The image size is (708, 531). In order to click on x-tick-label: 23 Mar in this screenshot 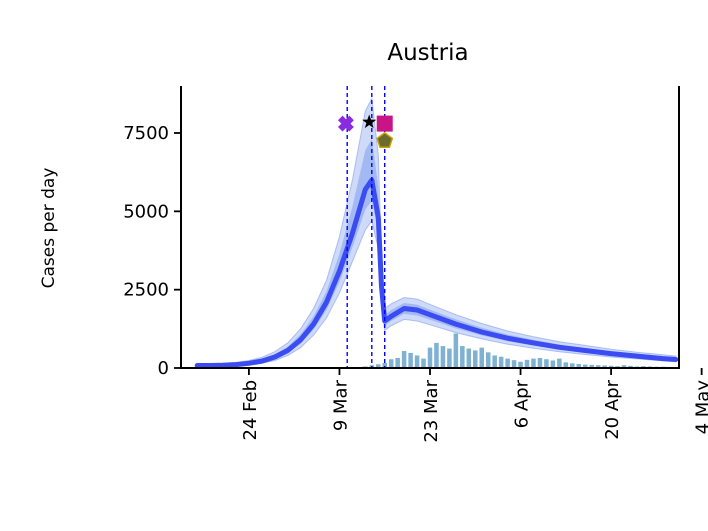, I will do `click(431, 410)`.